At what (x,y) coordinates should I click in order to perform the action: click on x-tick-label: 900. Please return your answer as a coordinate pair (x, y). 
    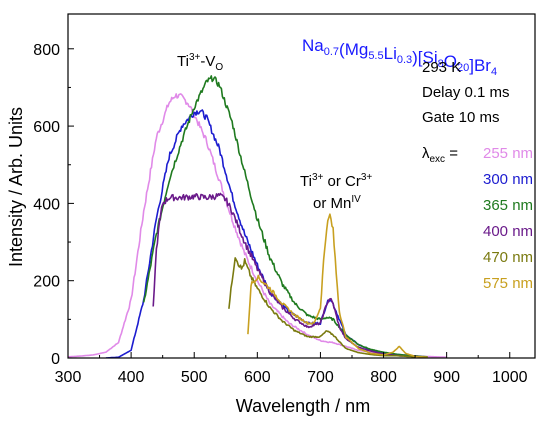
    Looking at the image, I should click on (446, 377).